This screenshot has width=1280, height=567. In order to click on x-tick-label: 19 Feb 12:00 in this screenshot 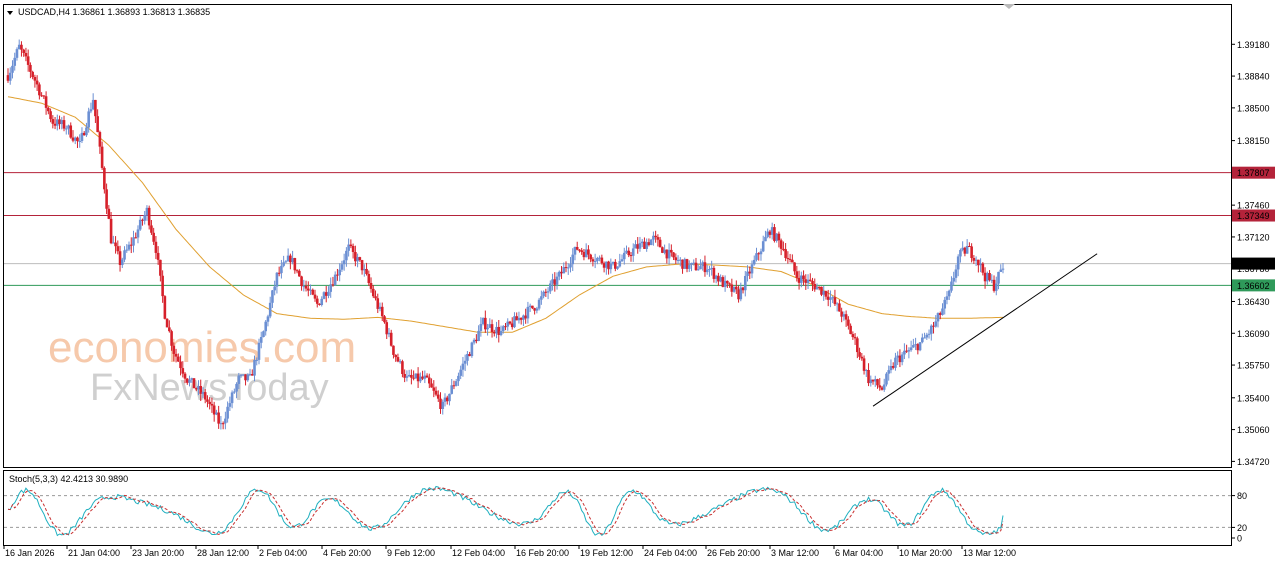, I will do `click(606, 553)`.